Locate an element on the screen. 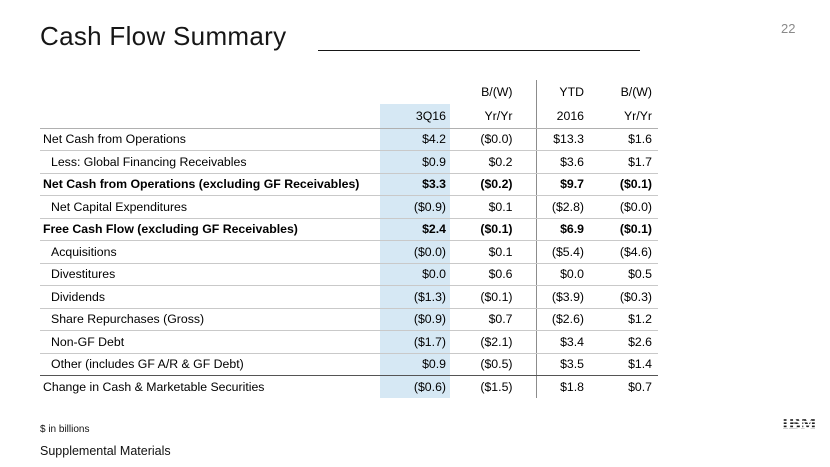 The image size is (830, 467). value-ytd-yoy: $2.6 is located at coordinates (625, 342).